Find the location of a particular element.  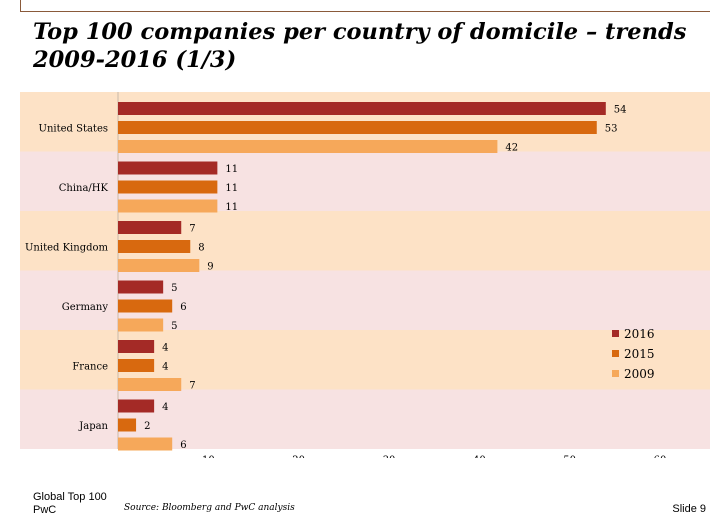

x-tick-label: 20 is located at coordinates (298, 456).